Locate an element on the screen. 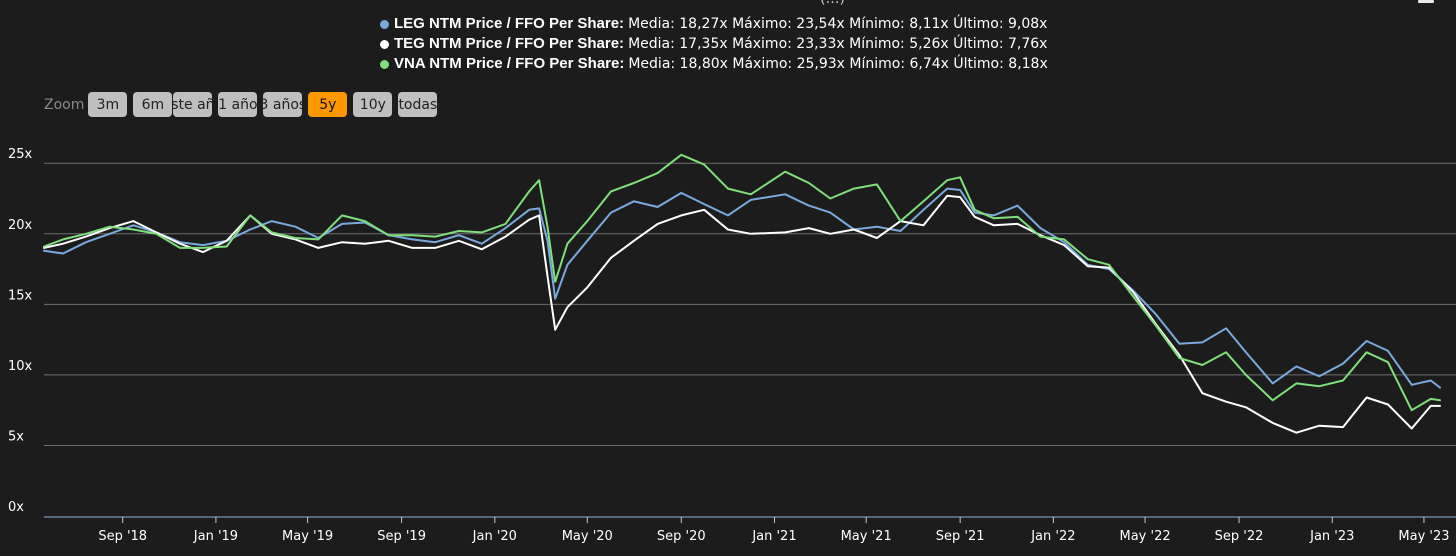  legend-marker-teg is located at coordinates (384, 44).